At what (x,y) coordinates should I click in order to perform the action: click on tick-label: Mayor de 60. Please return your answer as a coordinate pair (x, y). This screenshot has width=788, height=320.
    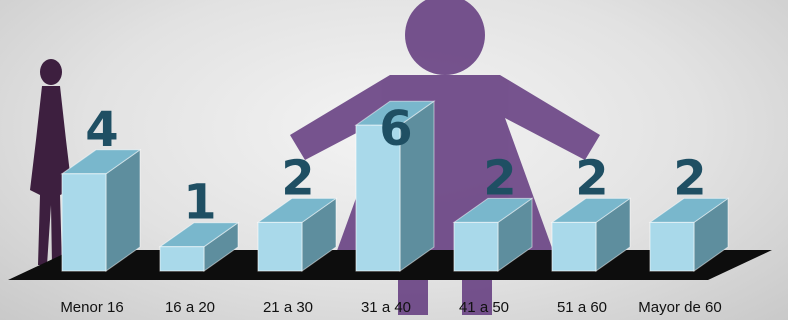
    Looking at the image, I should click on (679, 307).